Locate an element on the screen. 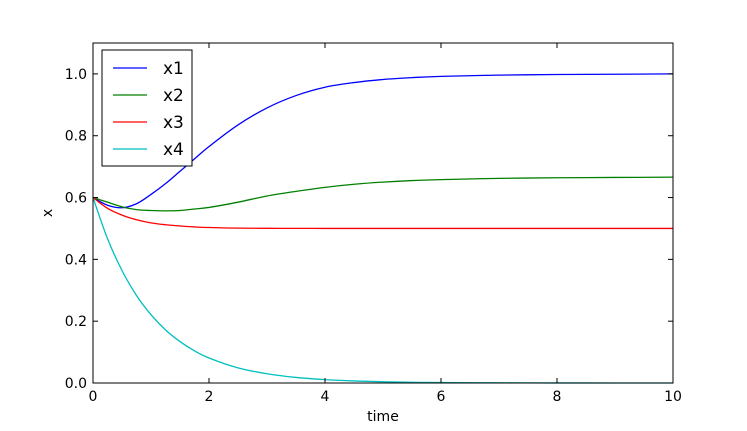 This screenshot has height=431, width=747. y-tick-label: 0.6 is located at coordinates (76, 199).